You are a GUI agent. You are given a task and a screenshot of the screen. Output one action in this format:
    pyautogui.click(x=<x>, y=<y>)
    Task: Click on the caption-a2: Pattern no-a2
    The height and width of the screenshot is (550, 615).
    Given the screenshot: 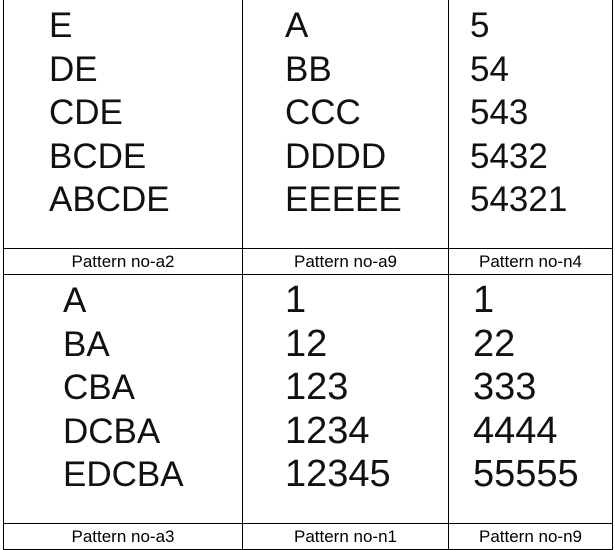 What is the action you would take?
    pyautogui.click(x=123, y=261)
    